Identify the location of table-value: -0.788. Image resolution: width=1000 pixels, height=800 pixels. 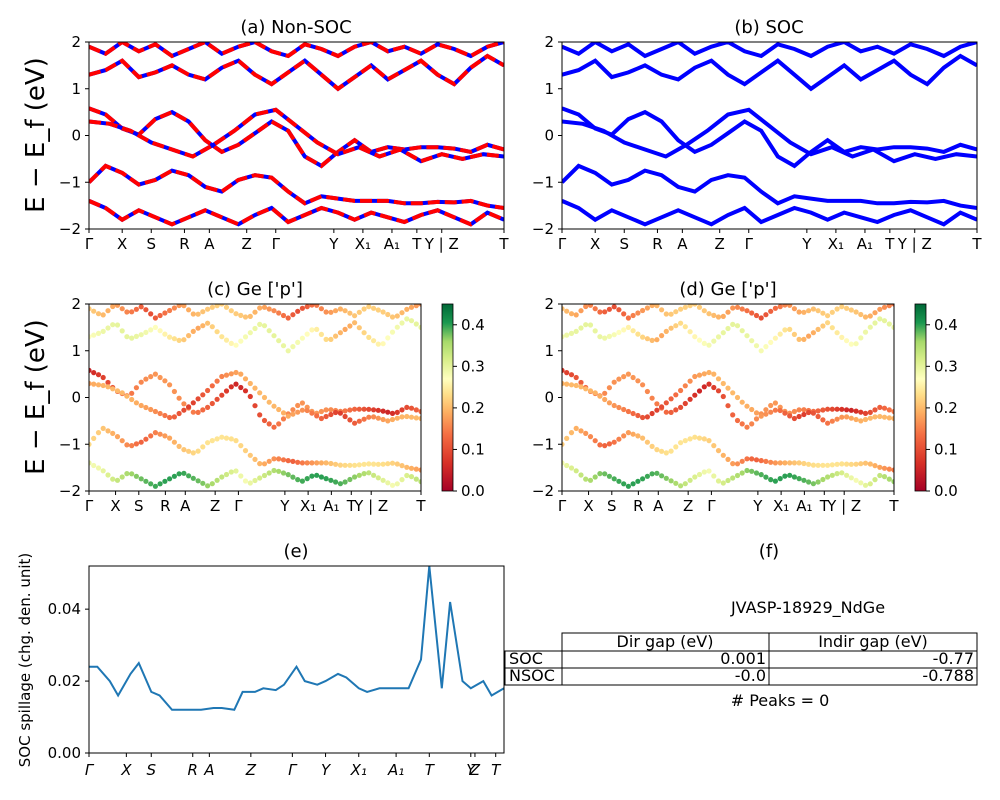
(948, 675).